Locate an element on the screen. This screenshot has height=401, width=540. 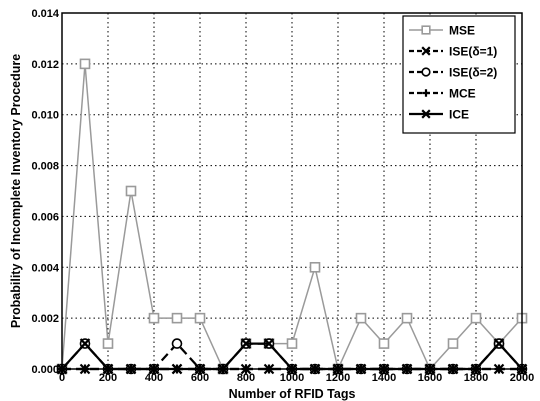
x-tick-label: 400 is located at coordinates (154, 378).